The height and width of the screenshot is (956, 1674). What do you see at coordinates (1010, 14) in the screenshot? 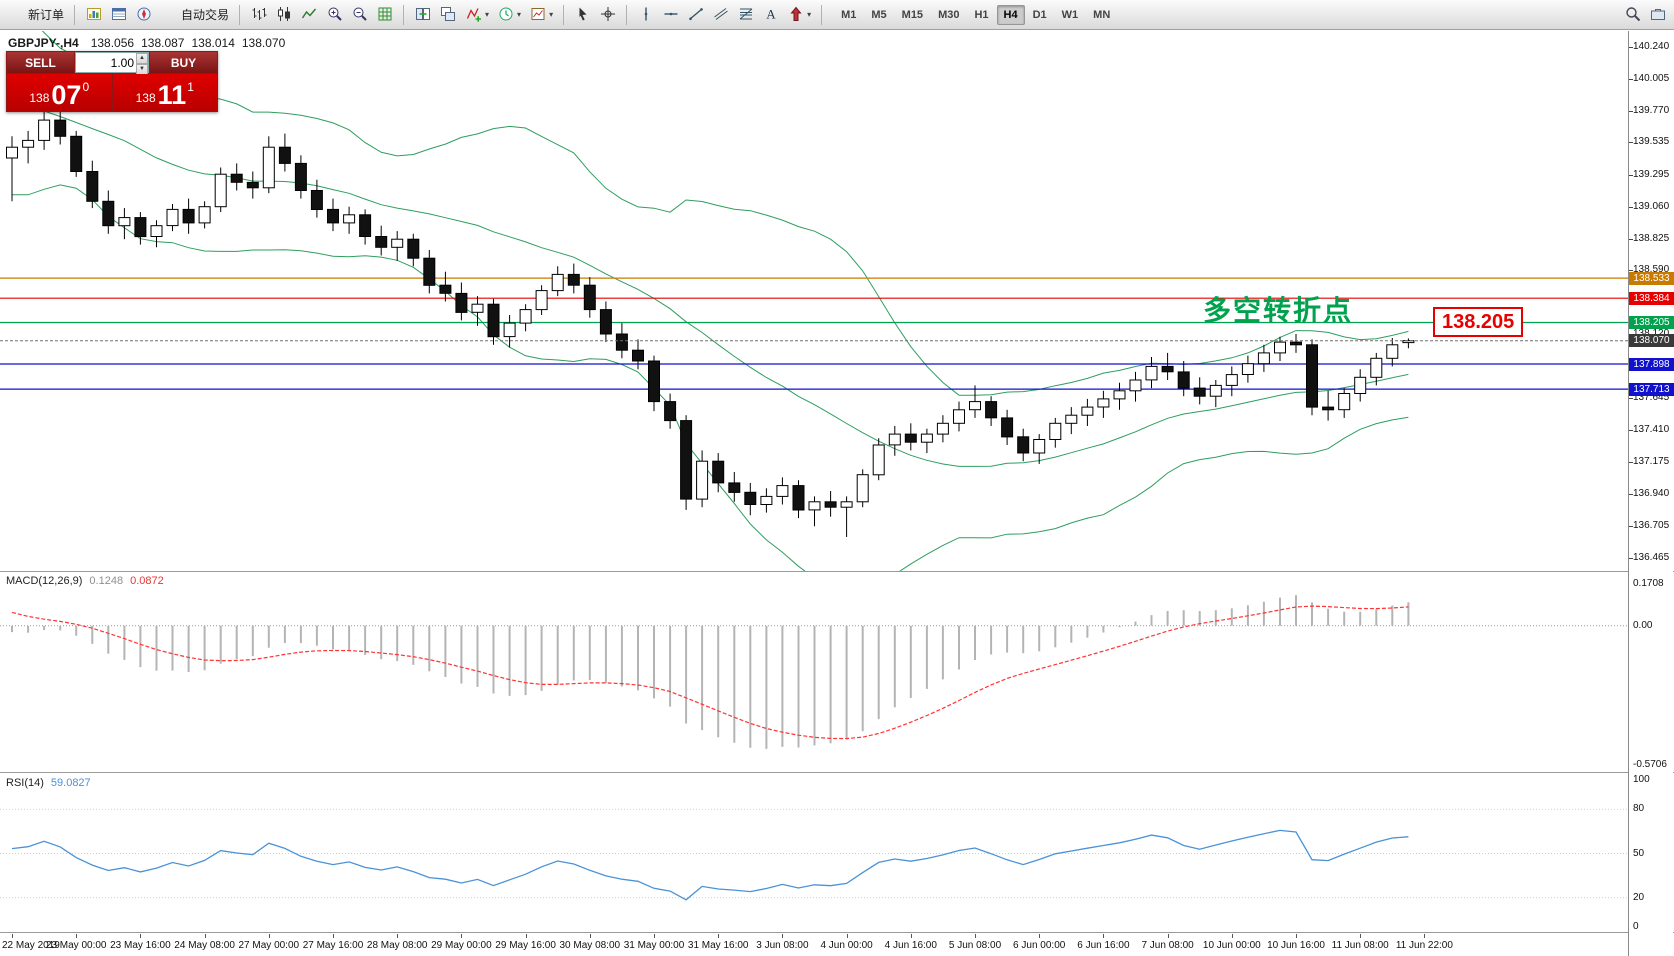
I see `timeframe-H4: H4` at bounding box center [1010, 14].